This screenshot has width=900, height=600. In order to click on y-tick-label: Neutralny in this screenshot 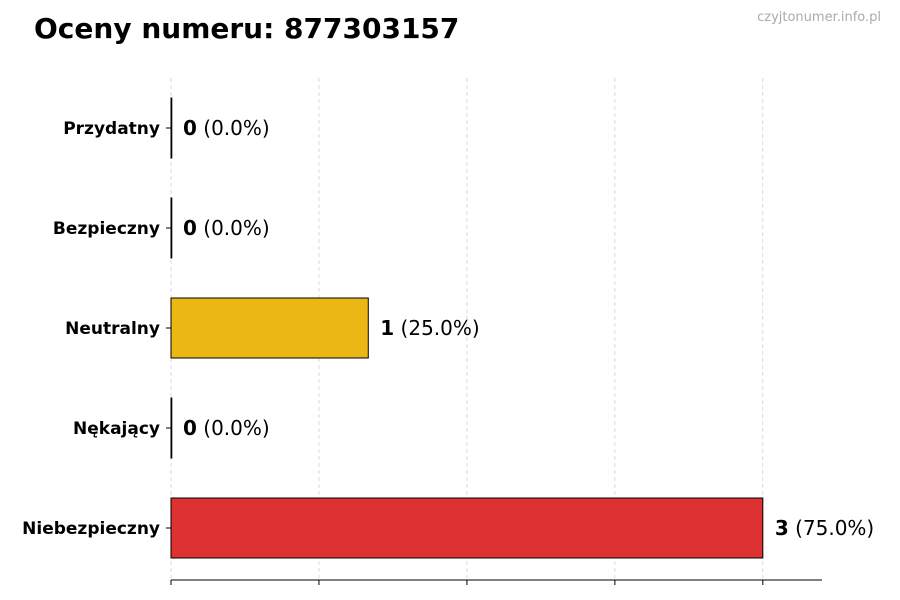, I will do `click(112, 329)`.